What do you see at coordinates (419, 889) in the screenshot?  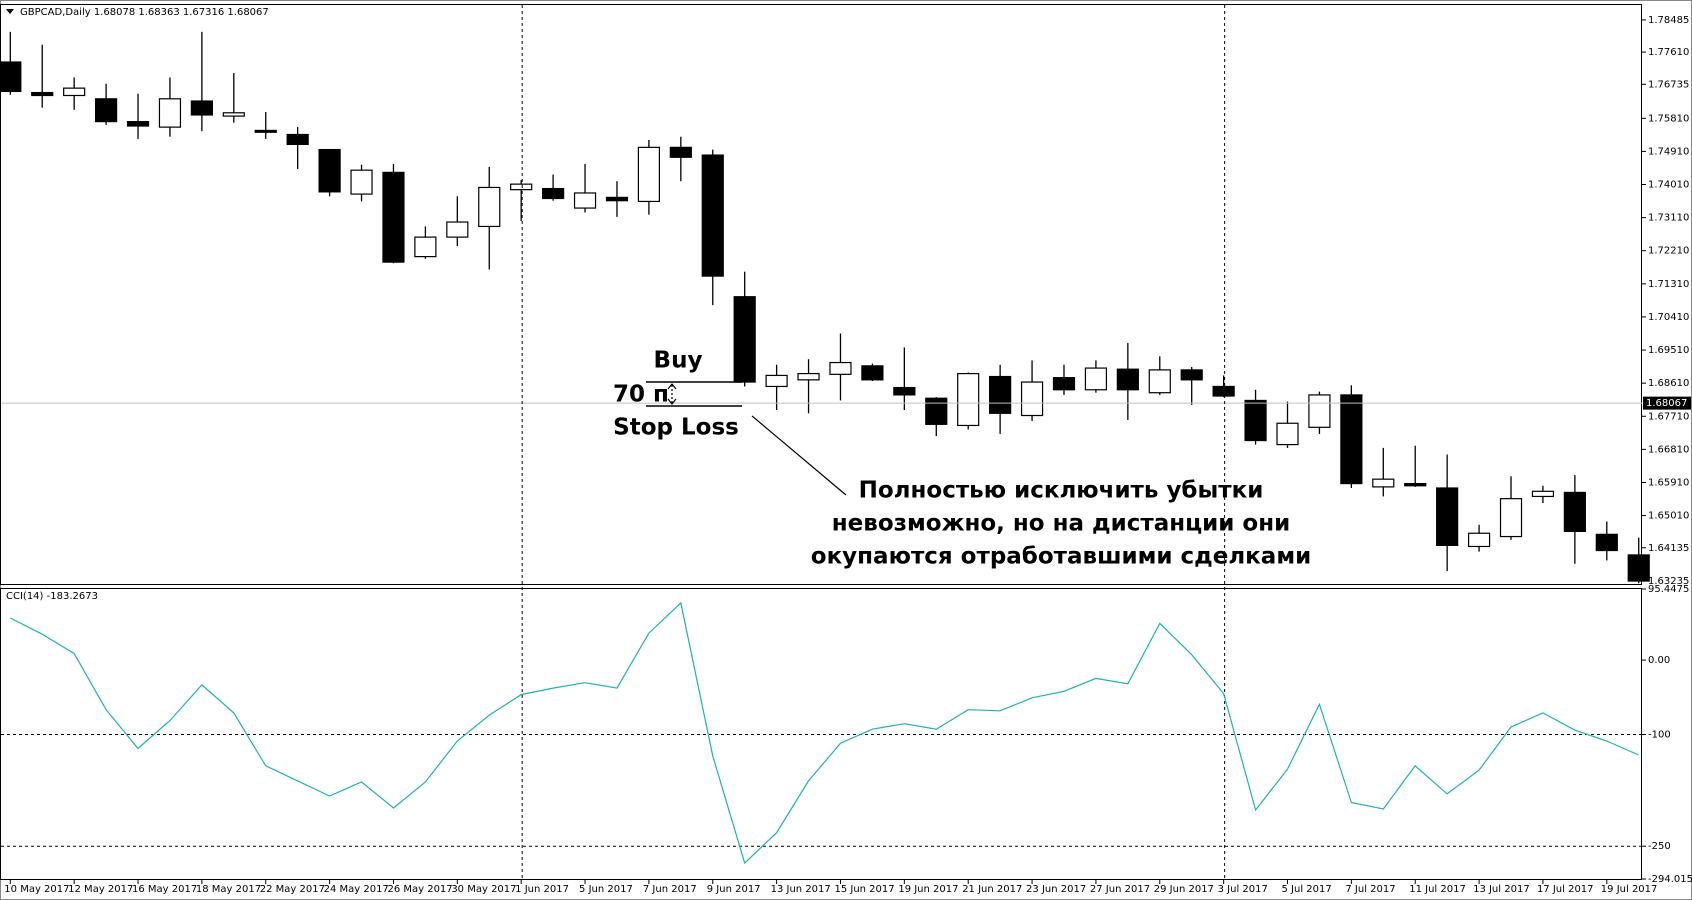 I see `x-tick-label: 26 May 2017` at bounding box center [419, 889].